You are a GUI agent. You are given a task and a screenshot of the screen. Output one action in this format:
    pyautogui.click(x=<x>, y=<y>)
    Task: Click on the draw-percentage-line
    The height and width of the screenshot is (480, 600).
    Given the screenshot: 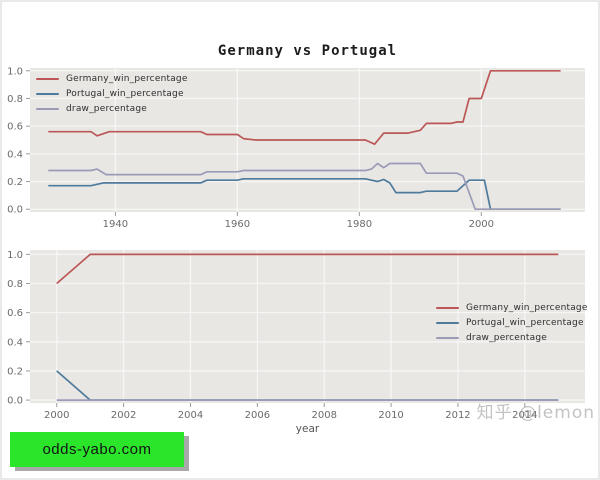 What is the action you would take?
    pyautogui.click(x=304, y=186)
    